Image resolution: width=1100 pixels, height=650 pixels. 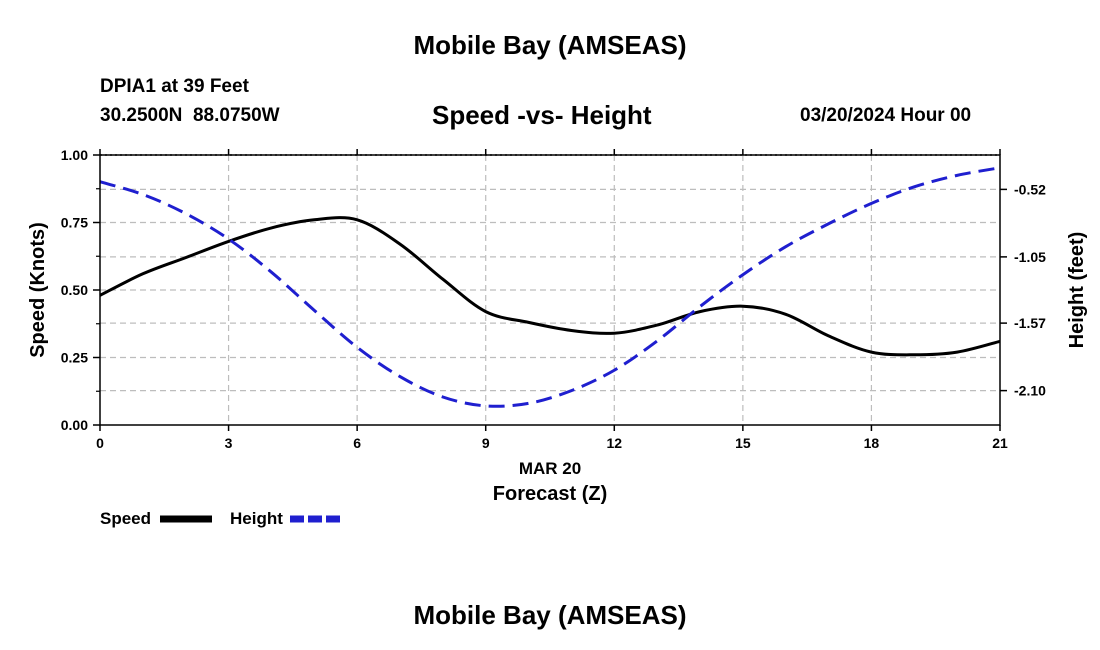 What do you see at coordinates (1030, 323) in the screenshot?
I see `y2-tick-label: -1.57` at bounding box center [1030, 323].